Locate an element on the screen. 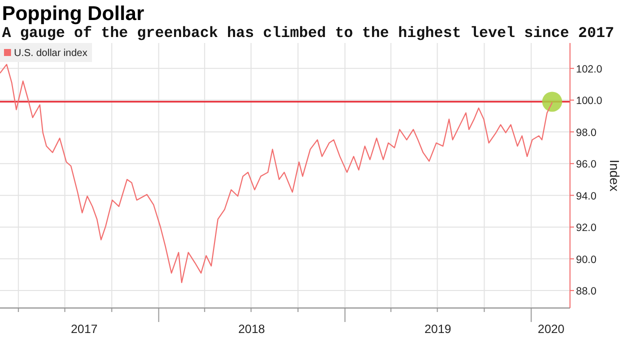 The height and width of the screenshot is (348, 620). x-tick-label: 2019 is located at coordinates (438, 329).